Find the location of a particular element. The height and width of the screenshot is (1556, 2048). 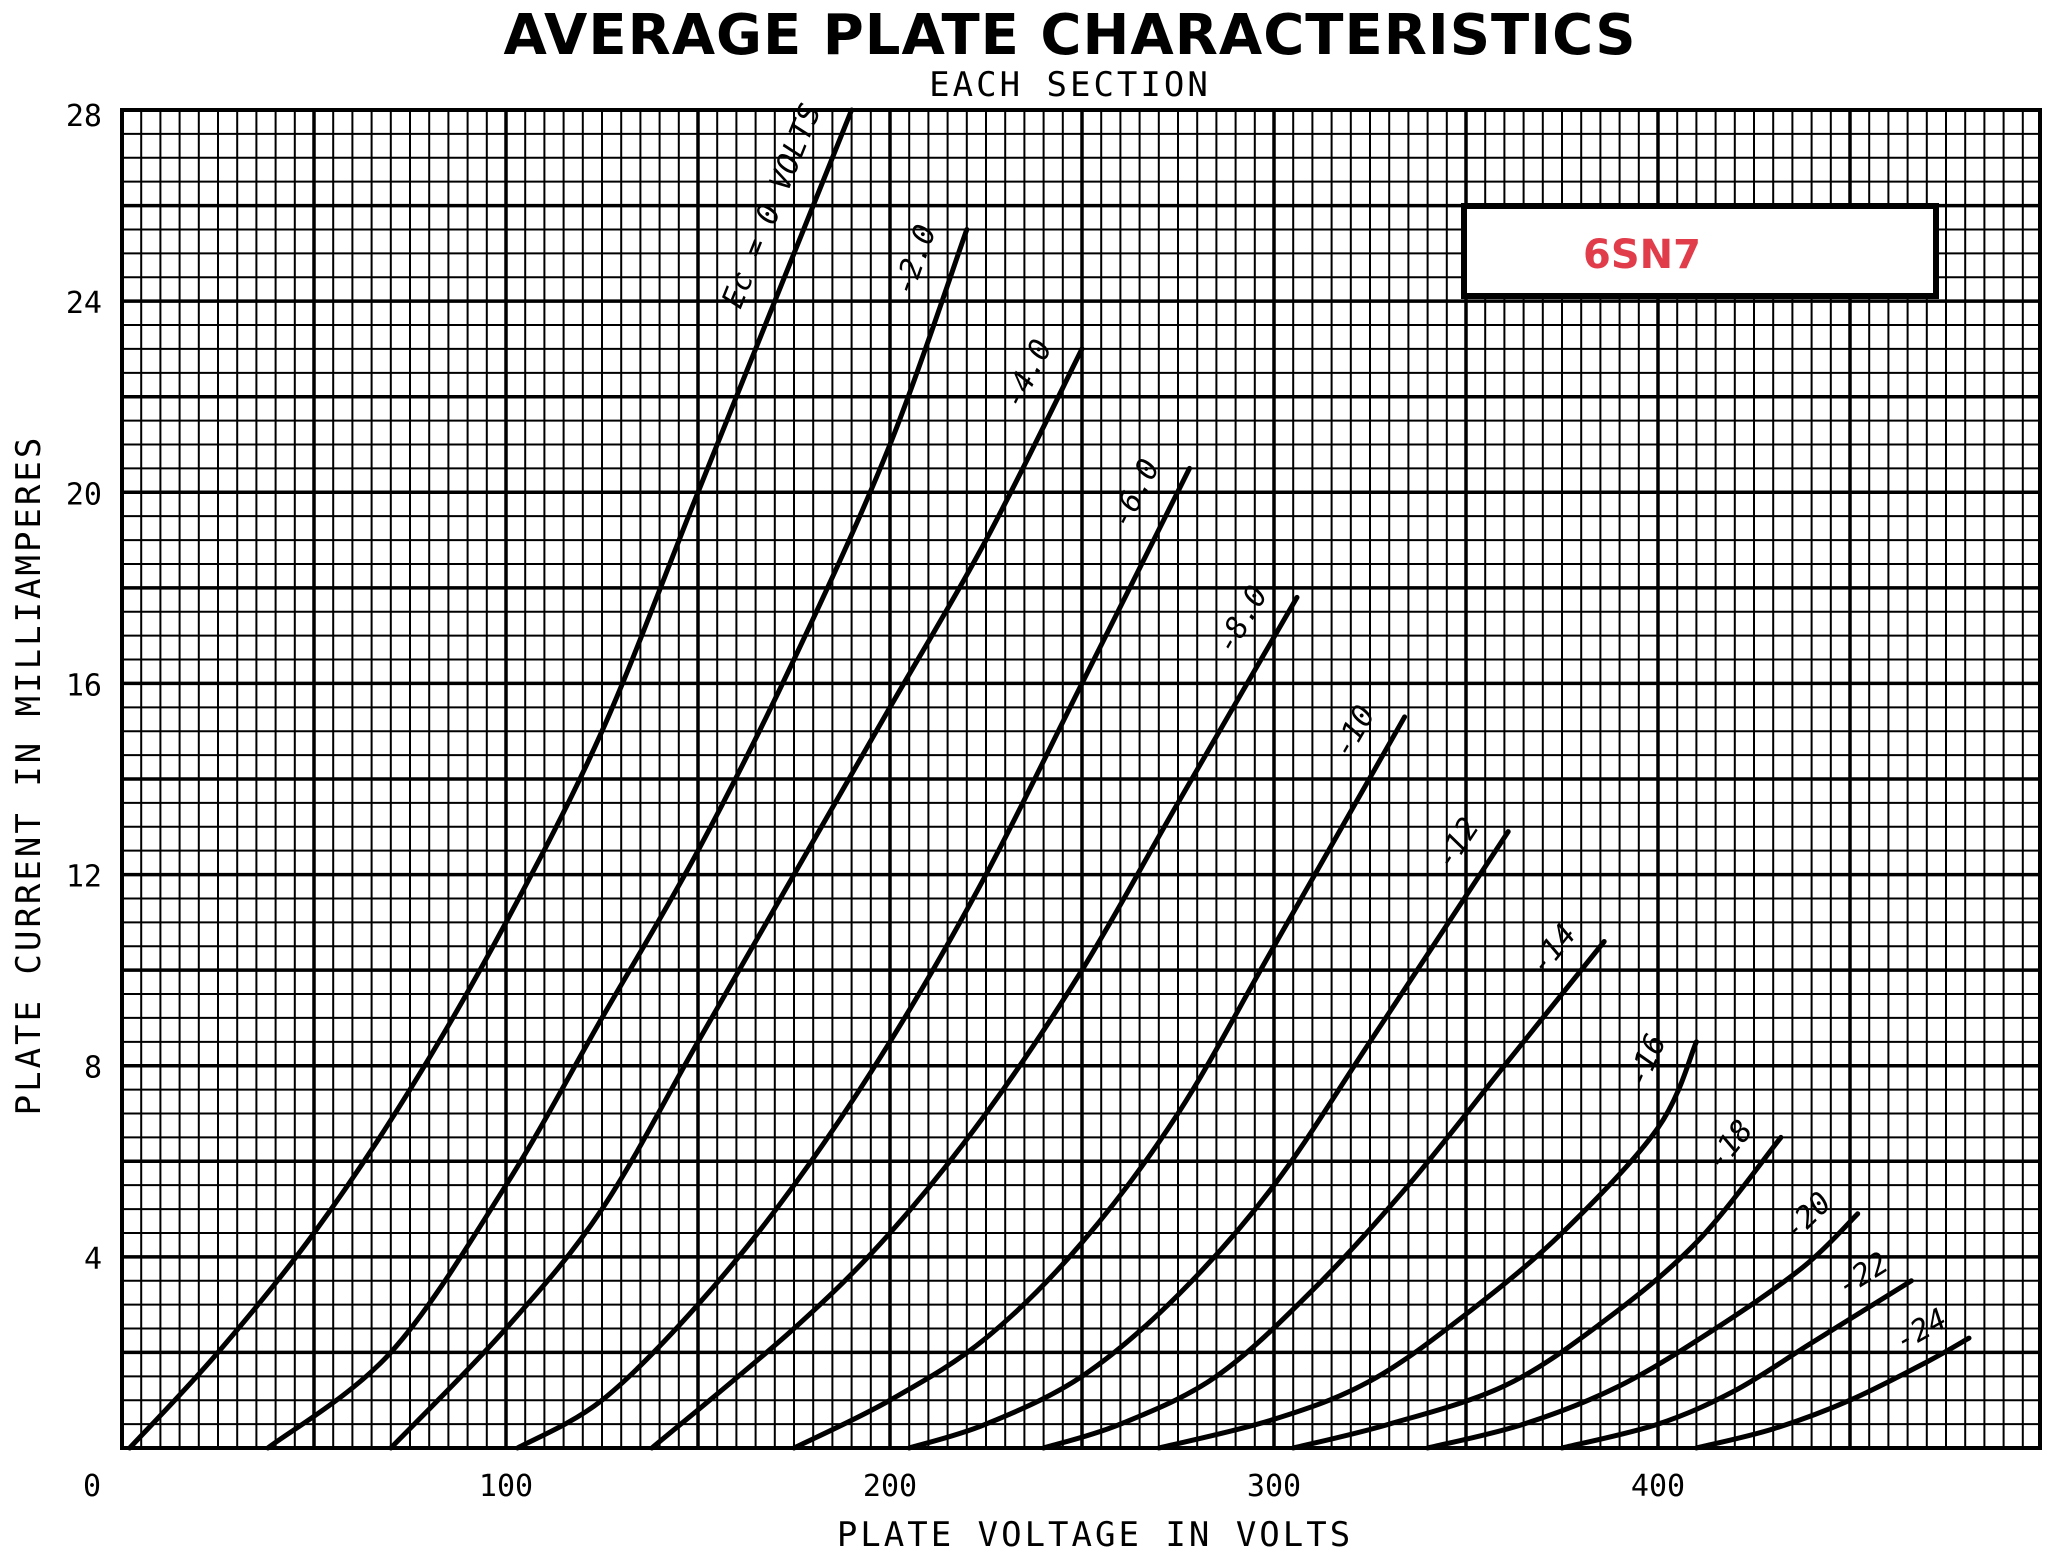

chart-subtitle: EACH SECTION is located at coordinates (1070, 85).